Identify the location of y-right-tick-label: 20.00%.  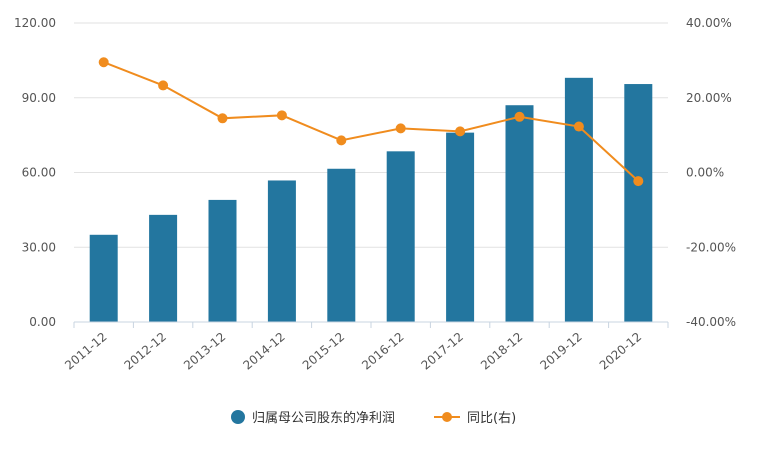
(709, 98).